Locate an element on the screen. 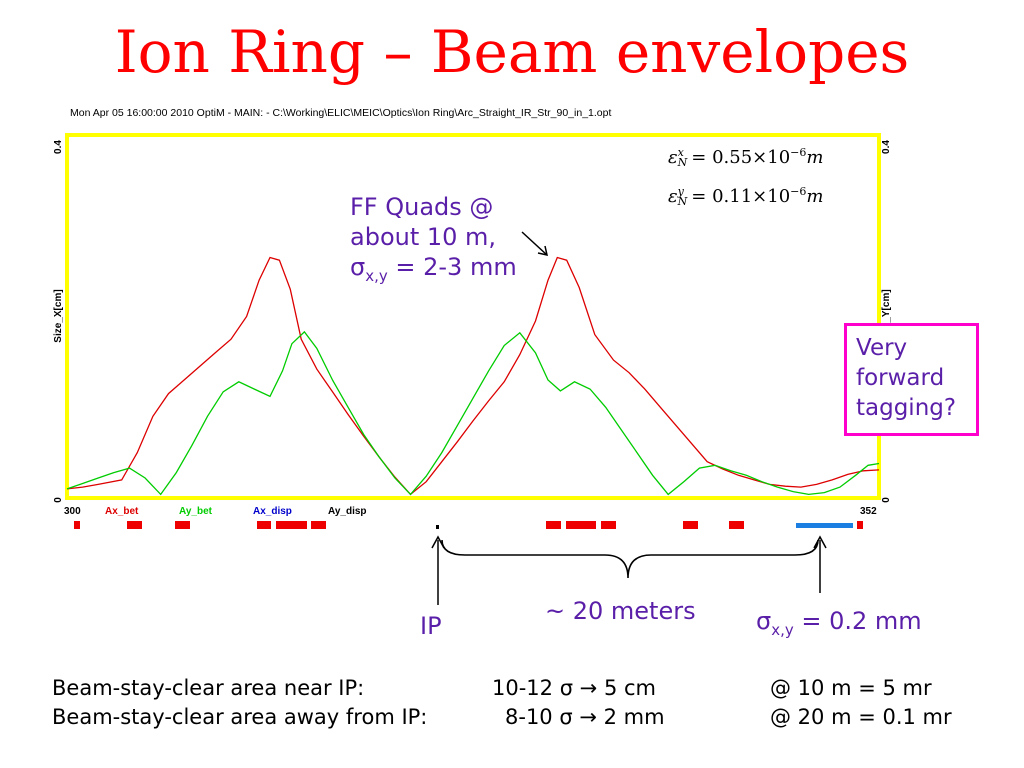 The width and height of the screenshot is (1024, 768). y-axis-label-left: Size_X[cm] is located at coordinates (58, 315).